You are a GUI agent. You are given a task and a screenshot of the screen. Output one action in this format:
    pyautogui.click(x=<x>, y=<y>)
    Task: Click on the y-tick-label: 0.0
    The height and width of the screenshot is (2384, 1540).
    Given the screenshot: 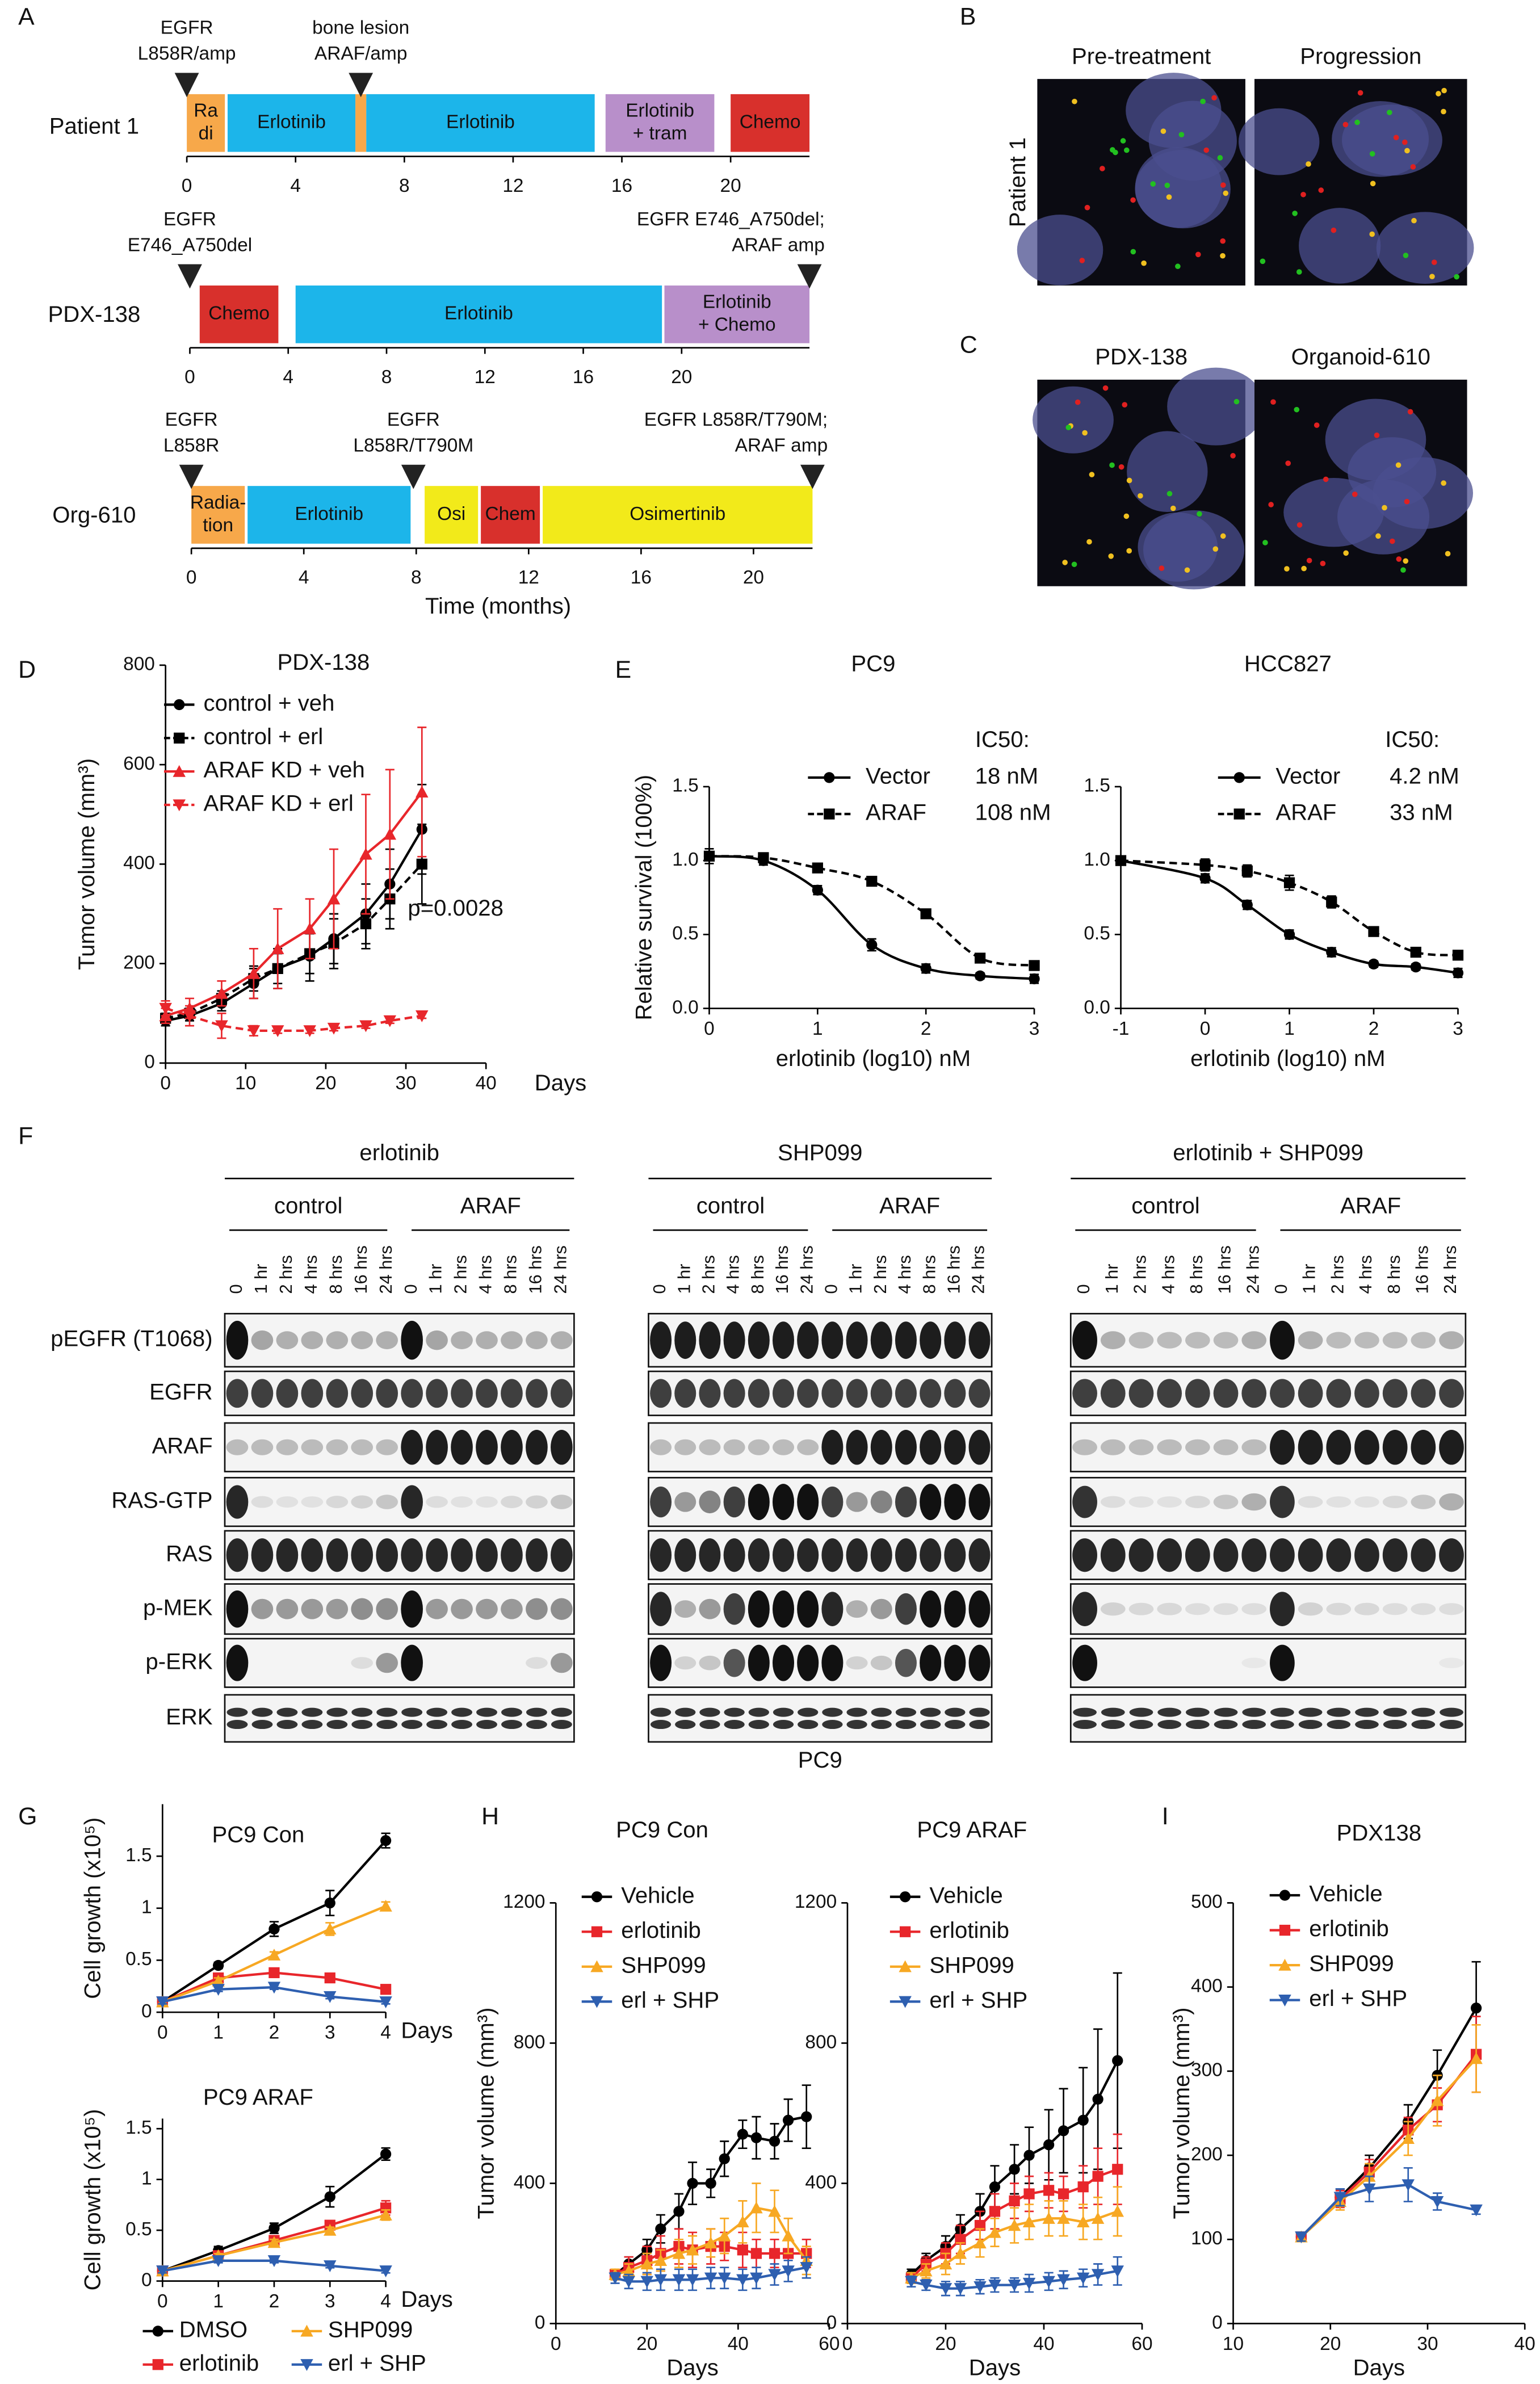 What is the action you would take?
    pyautogui.click(x=1097, y=1007)
    